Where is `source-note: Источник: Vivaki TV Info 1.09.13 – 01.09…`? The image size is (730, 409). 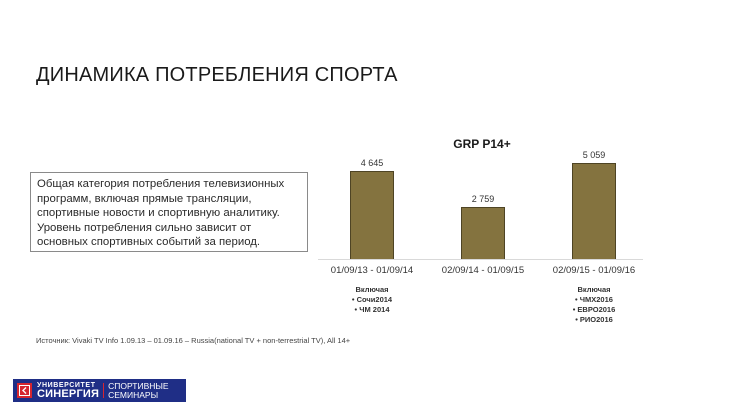
source-note: Источник: Vivaki TV Info 1.09.13 – 01.09… is located at coordinates (193, 340).